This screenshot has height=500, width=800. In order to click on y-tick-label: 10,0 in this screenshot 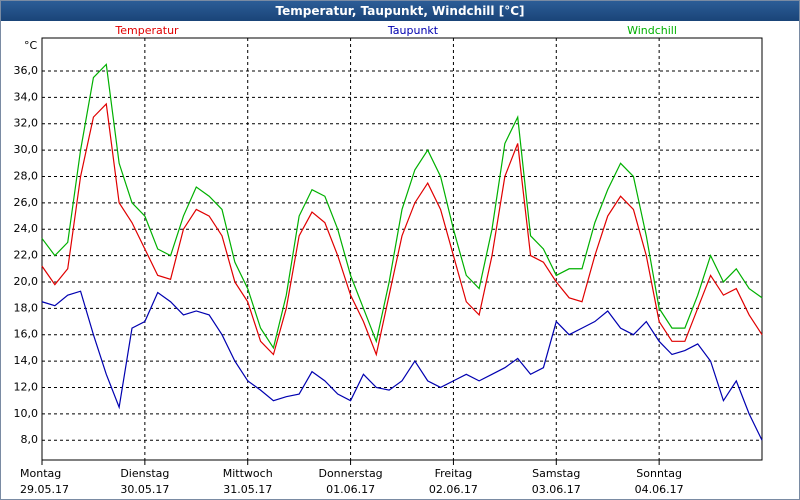, I will do `click(26, 413)`.